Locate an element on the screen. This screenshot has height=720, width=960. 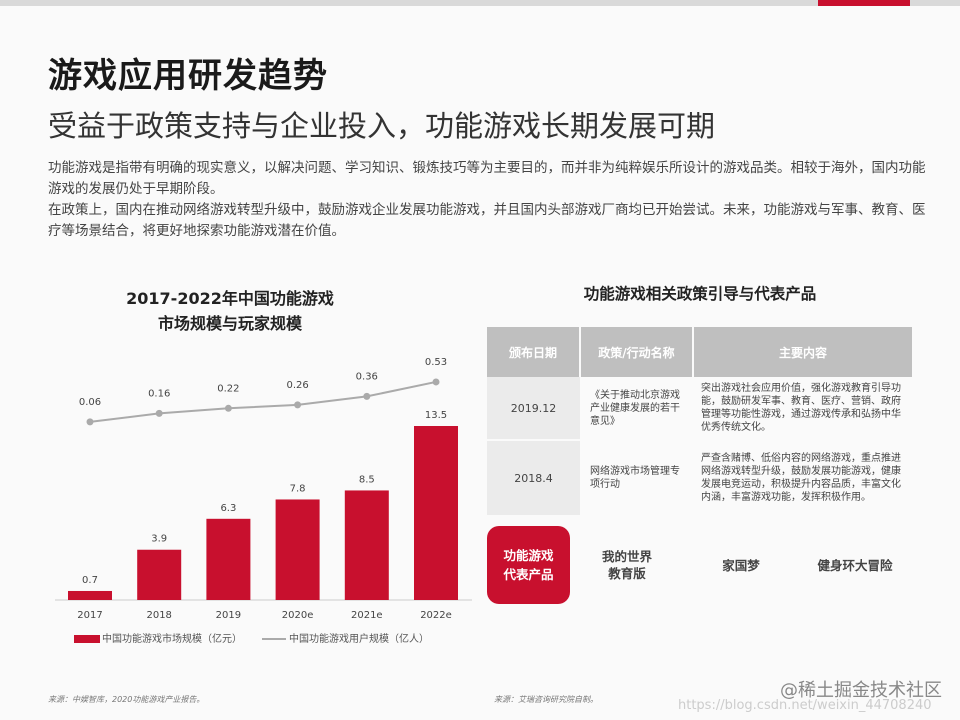
product-name: 我的世界 is located at coordinates (626, 556).